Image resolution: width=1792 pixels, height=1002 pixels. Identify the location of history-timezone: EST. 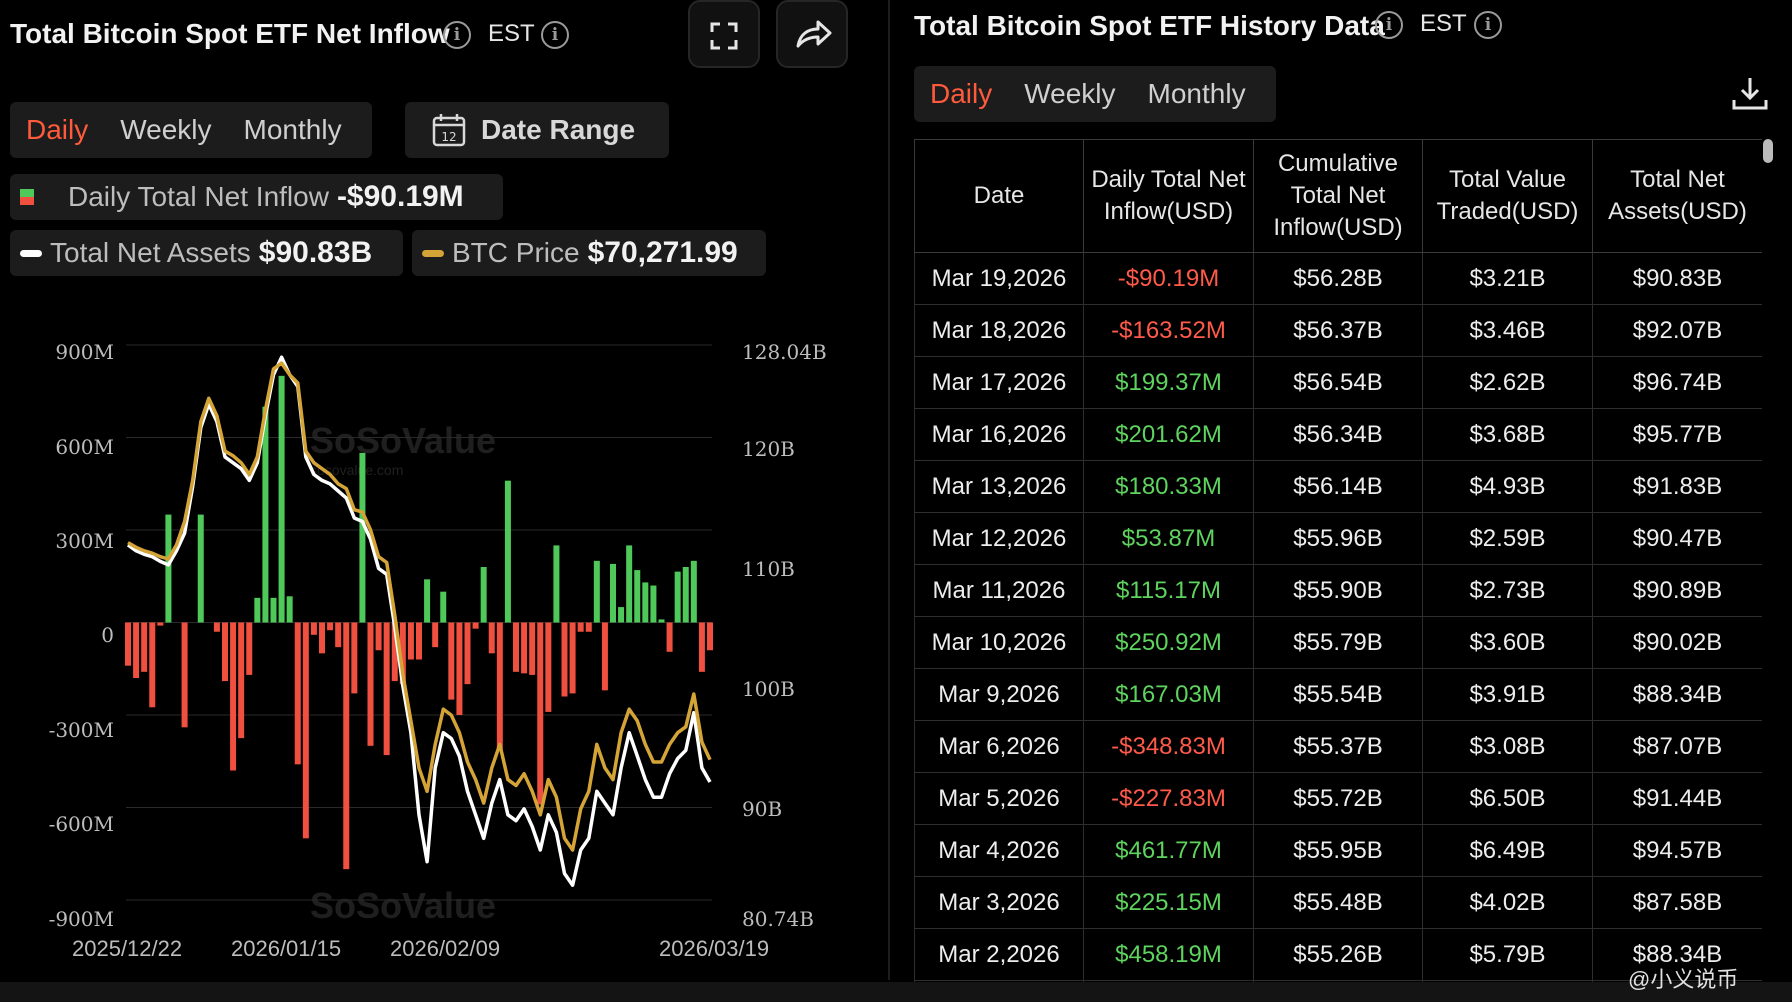
(1443, 23).